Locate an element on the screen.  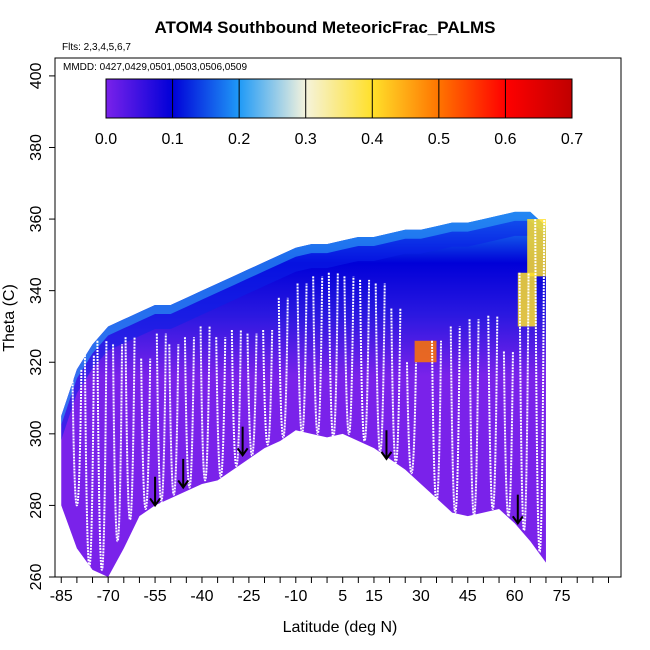
y-tick-label-4: 340 is located at coordinates (36, 290).